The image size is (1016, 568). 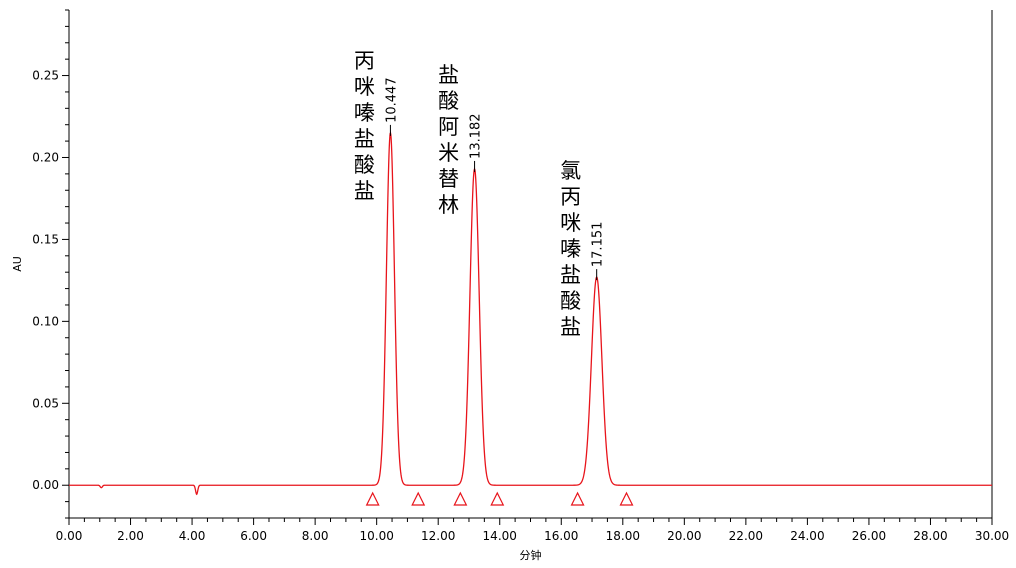 I want to click on y-tick-label: 0.05, so click(x=45, y=403).